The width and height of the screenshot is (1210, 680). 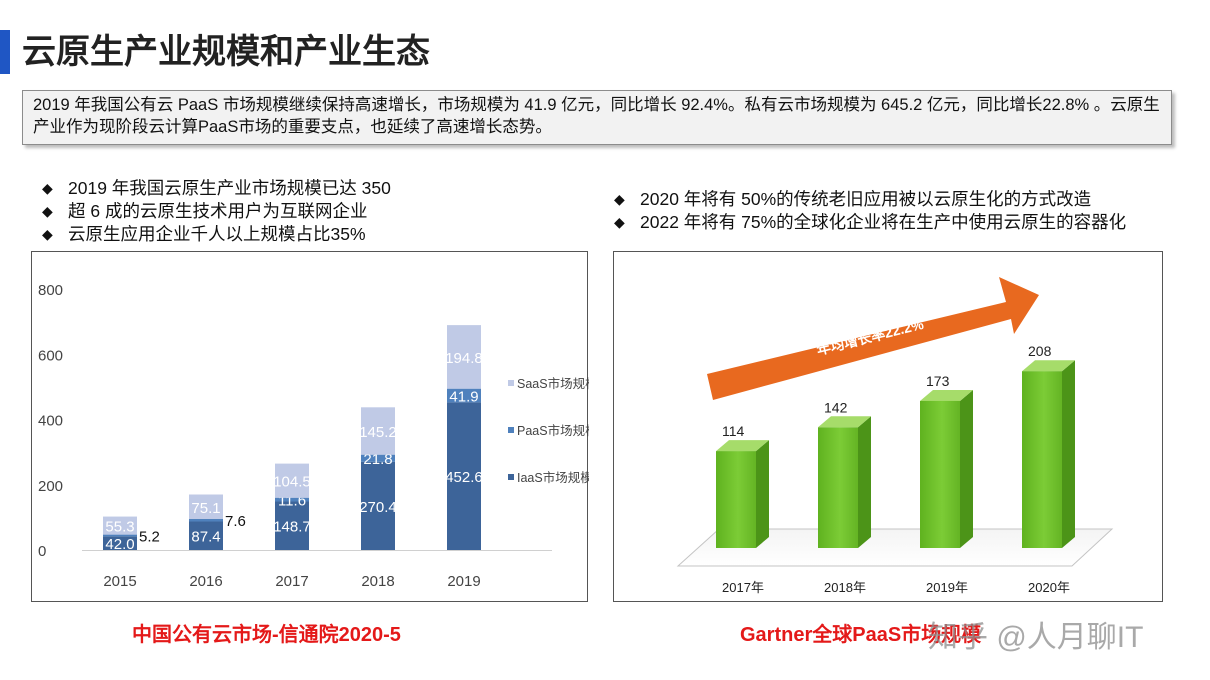 I want to click on data-label: 142, so click(x=836, y=407).